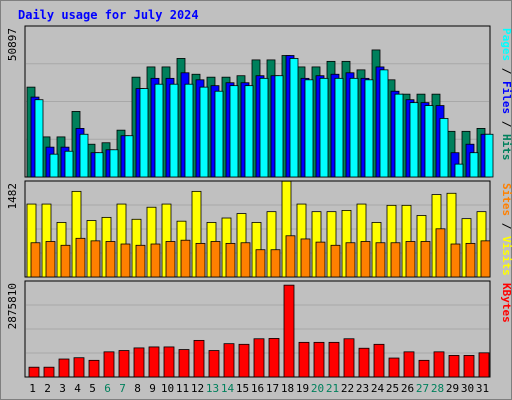  Describe the element at coordinates (242, 388) in the screenshot. I see `x-tick-label-day-15: 15` at that location.